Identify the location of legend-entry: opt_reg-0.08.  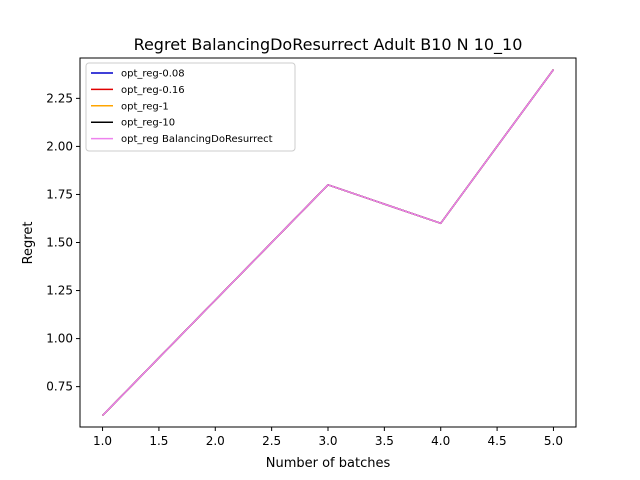
(153, 74).